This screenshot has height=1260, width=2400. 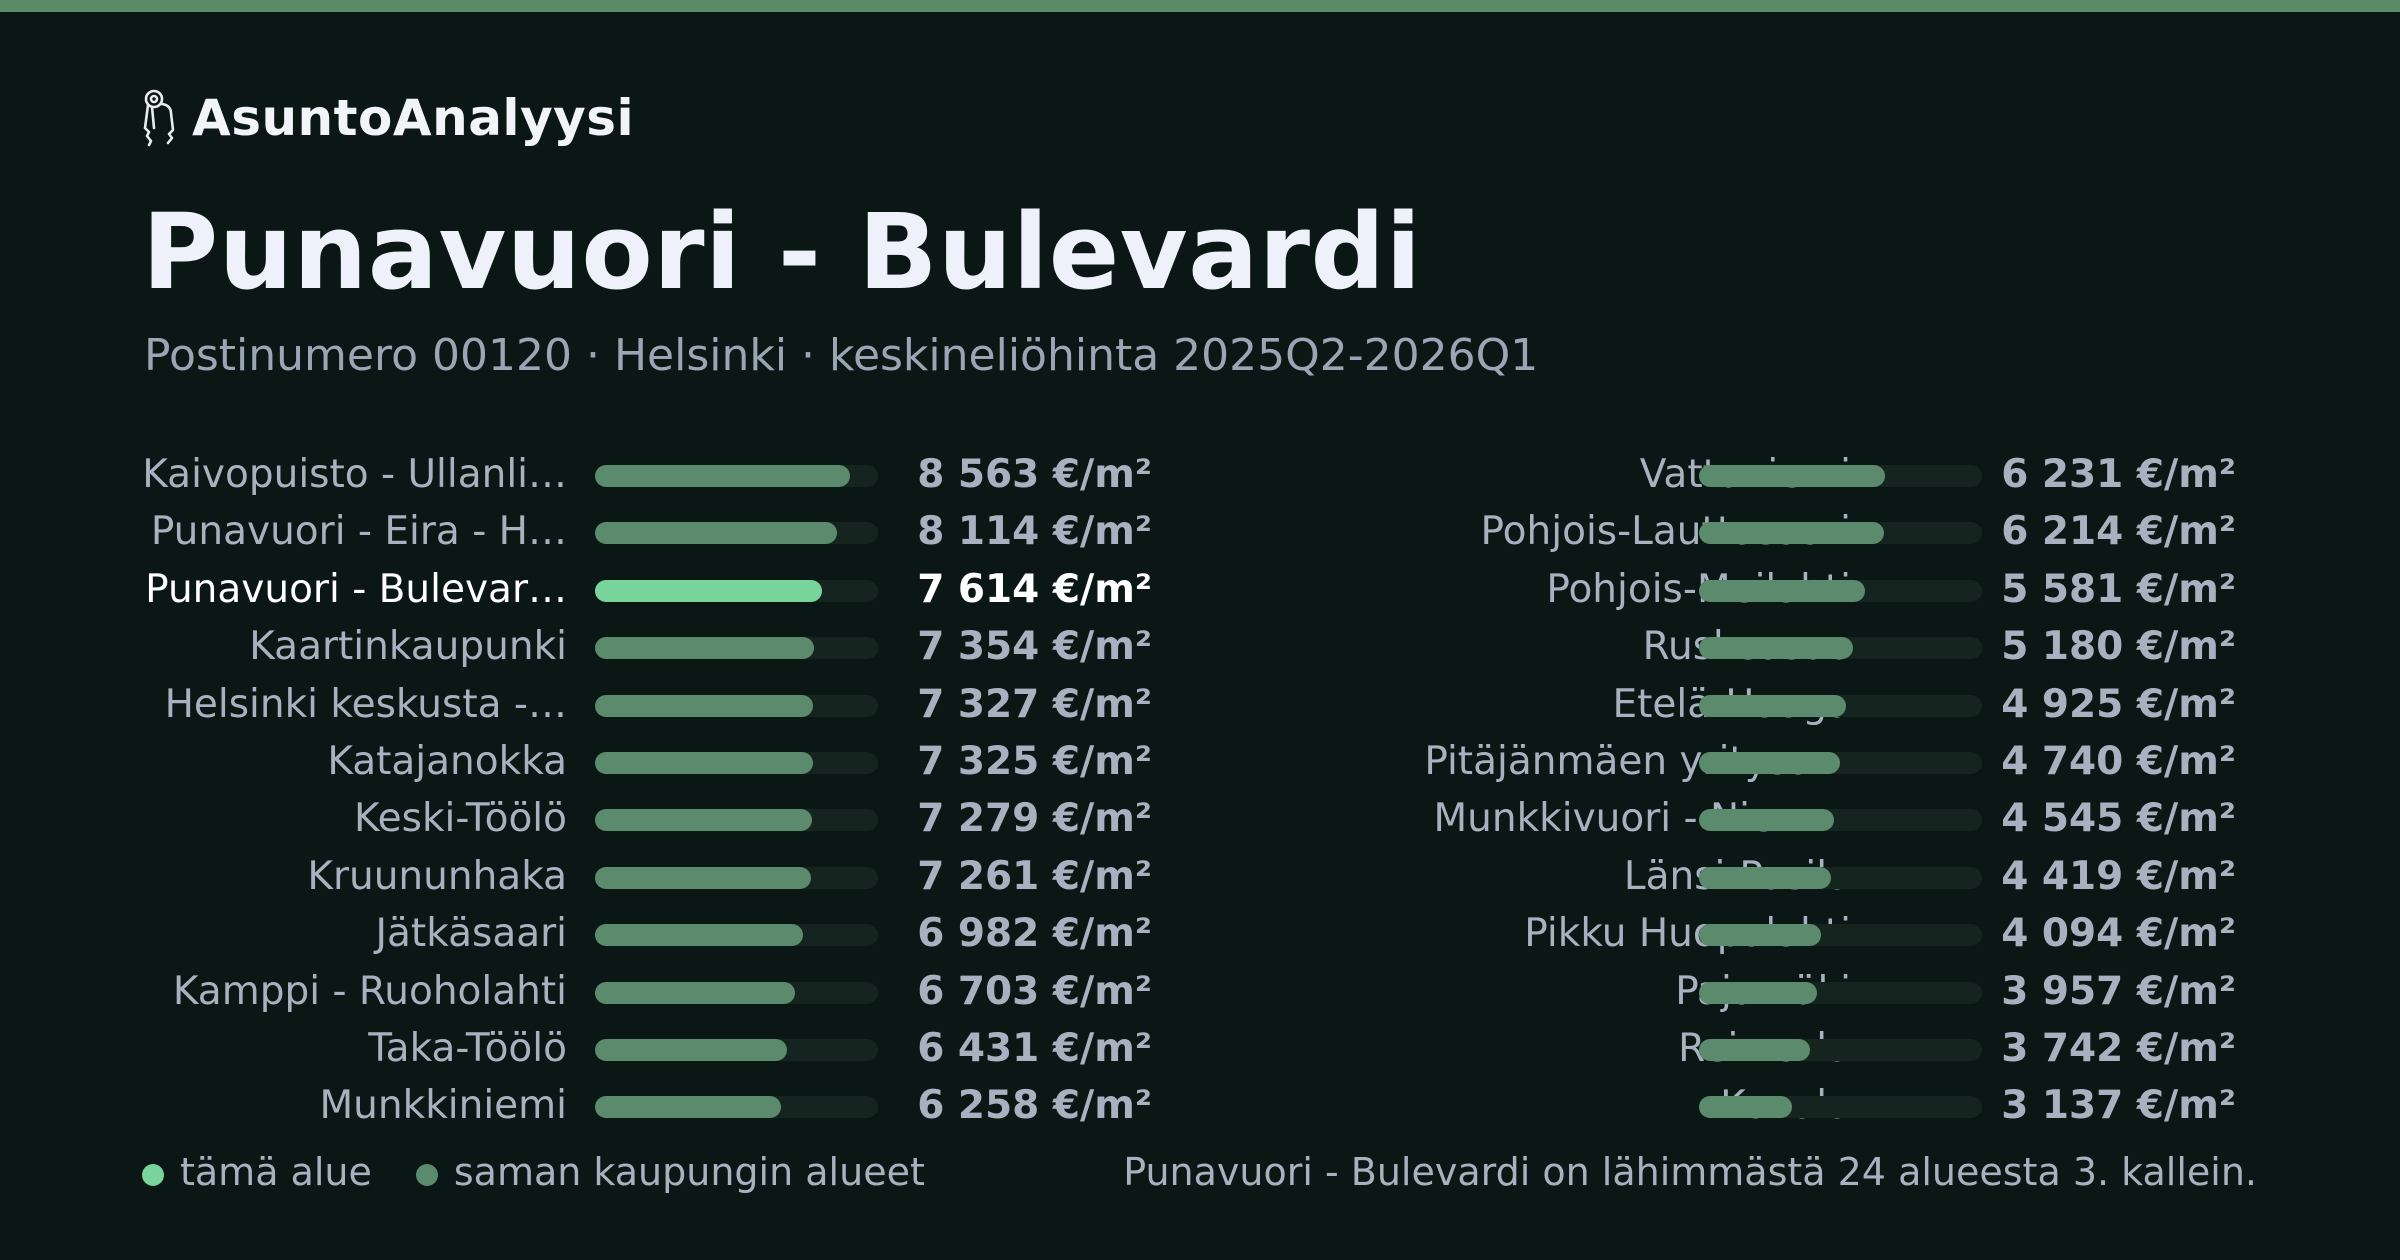 I want to click on page-title: Punavuori - Bulevardi, so click(x=782, y=252).